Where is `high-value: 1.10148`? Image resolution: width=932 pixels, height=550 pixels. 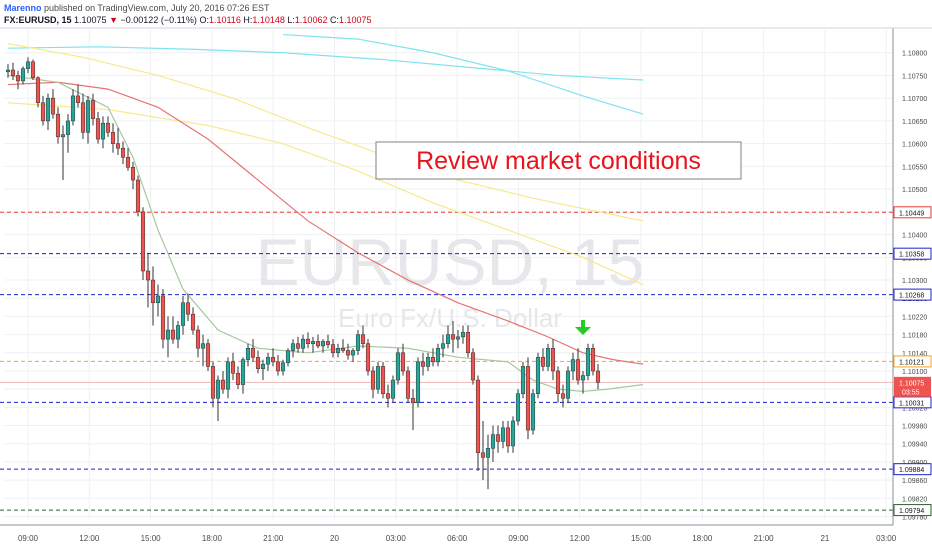 high-value: 1.10148 is located at coordinates (268, 20).